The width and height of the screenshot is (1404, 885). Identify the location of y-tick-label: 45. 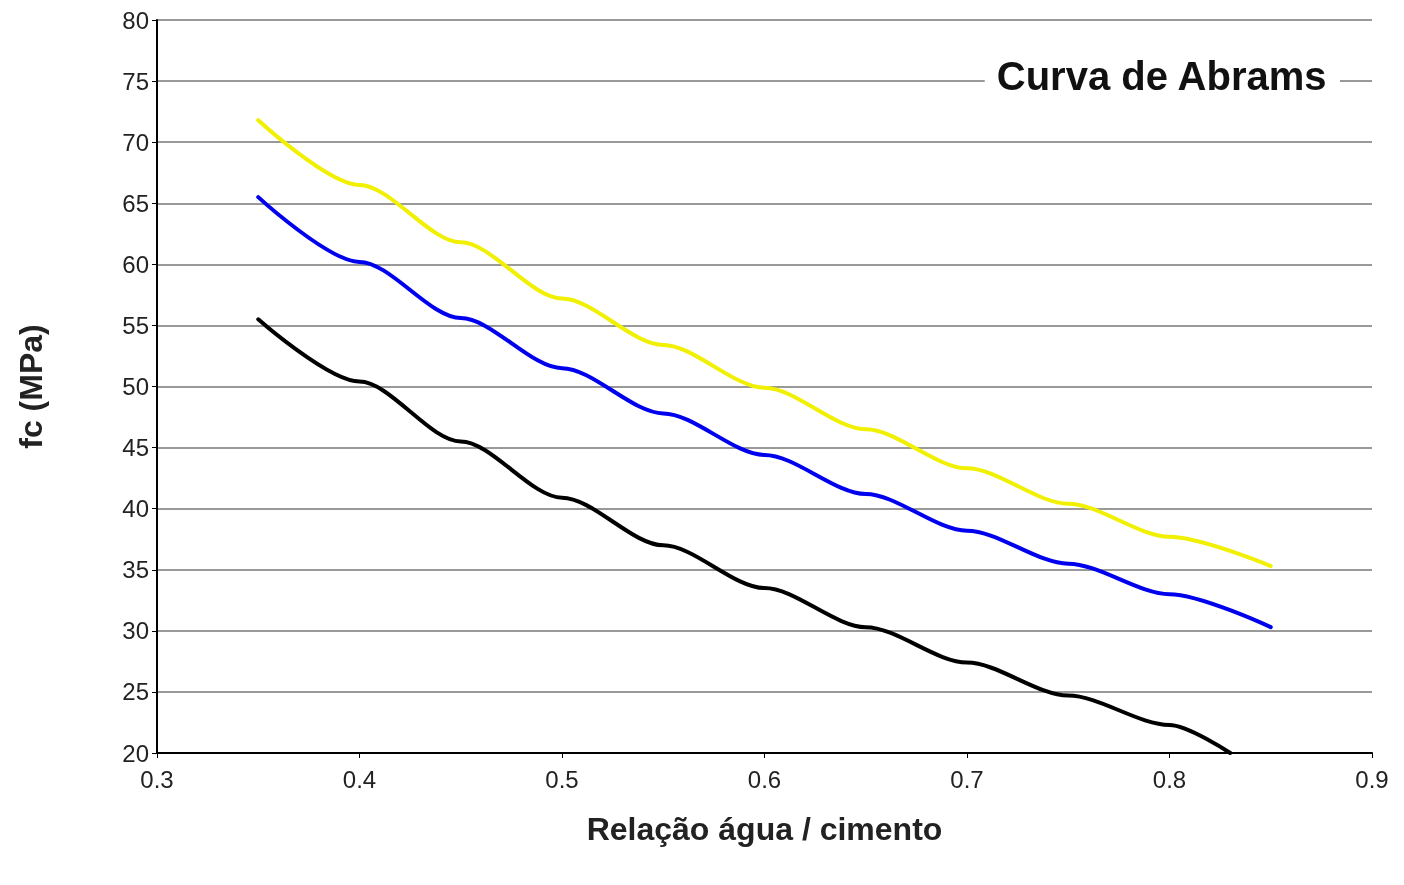
(135, 448).